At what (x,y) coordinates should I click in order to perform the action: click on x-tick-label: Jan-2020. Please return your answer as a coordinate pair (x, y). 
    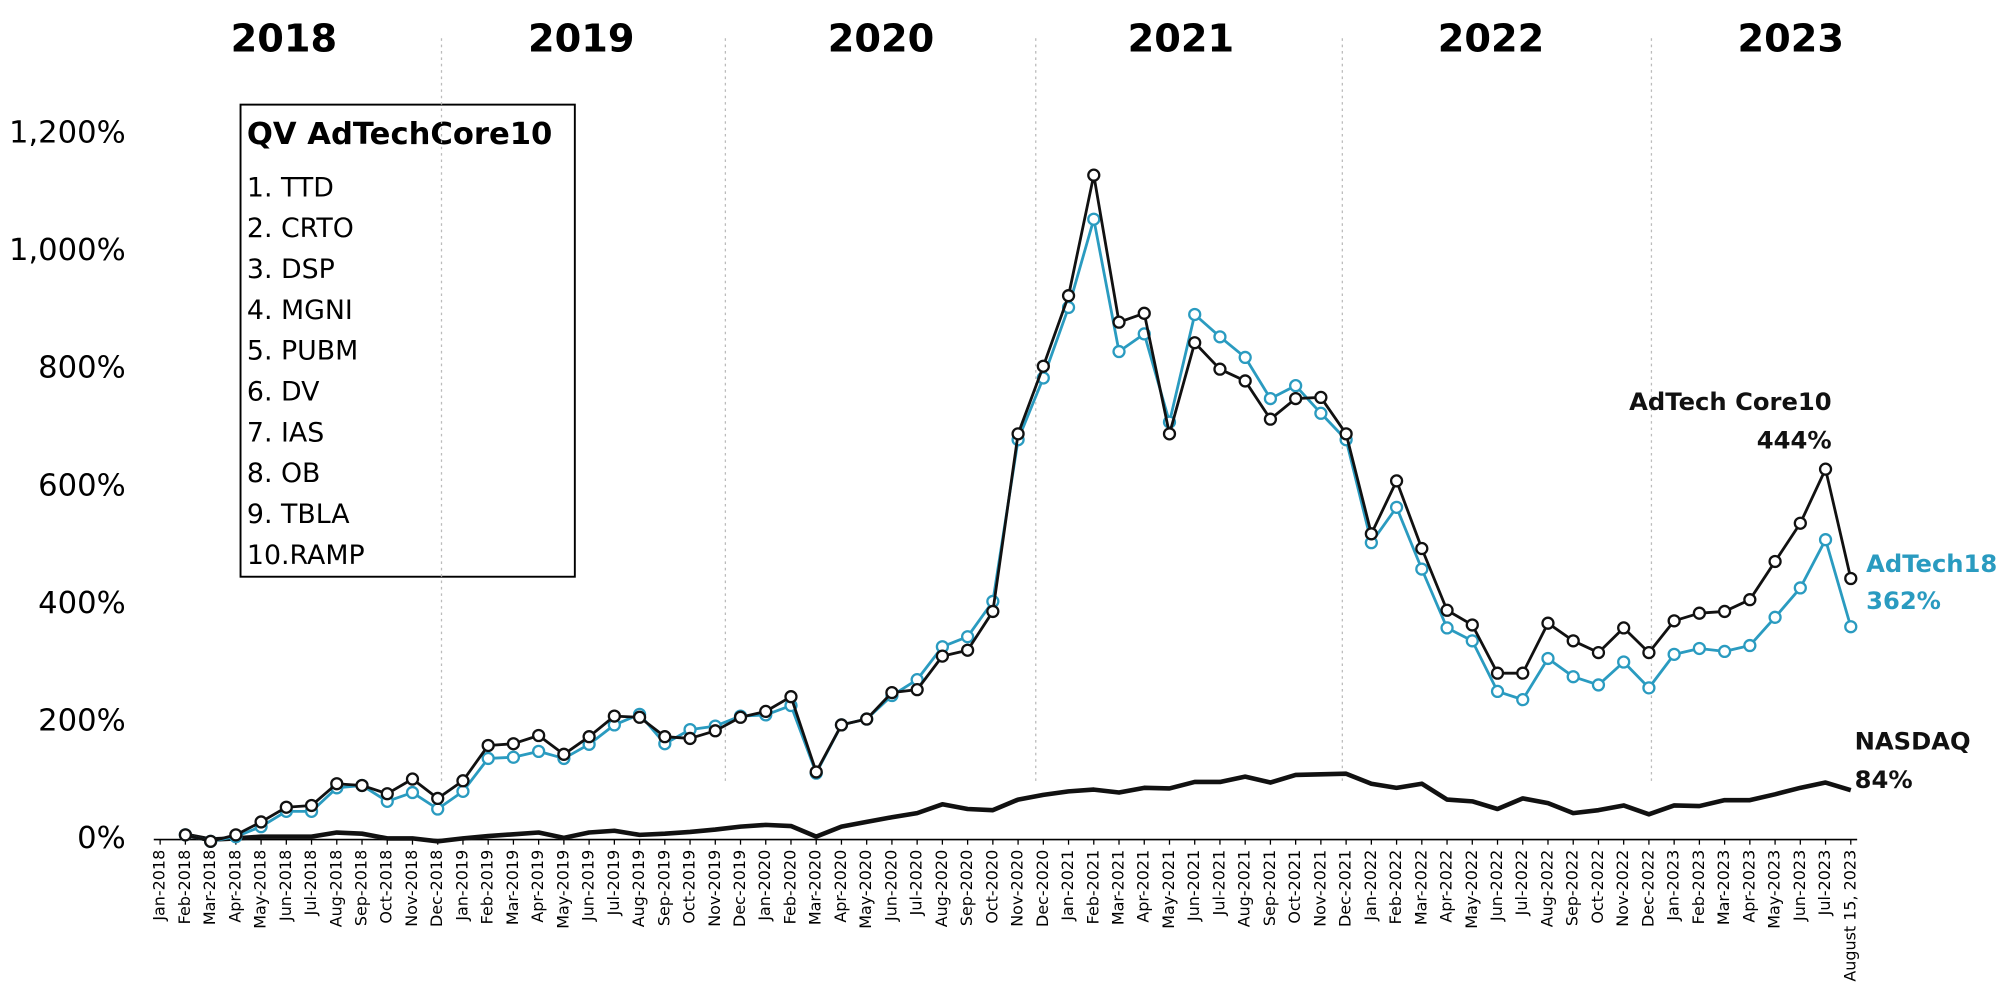
    Looking at the image, I should click on (764, 886).